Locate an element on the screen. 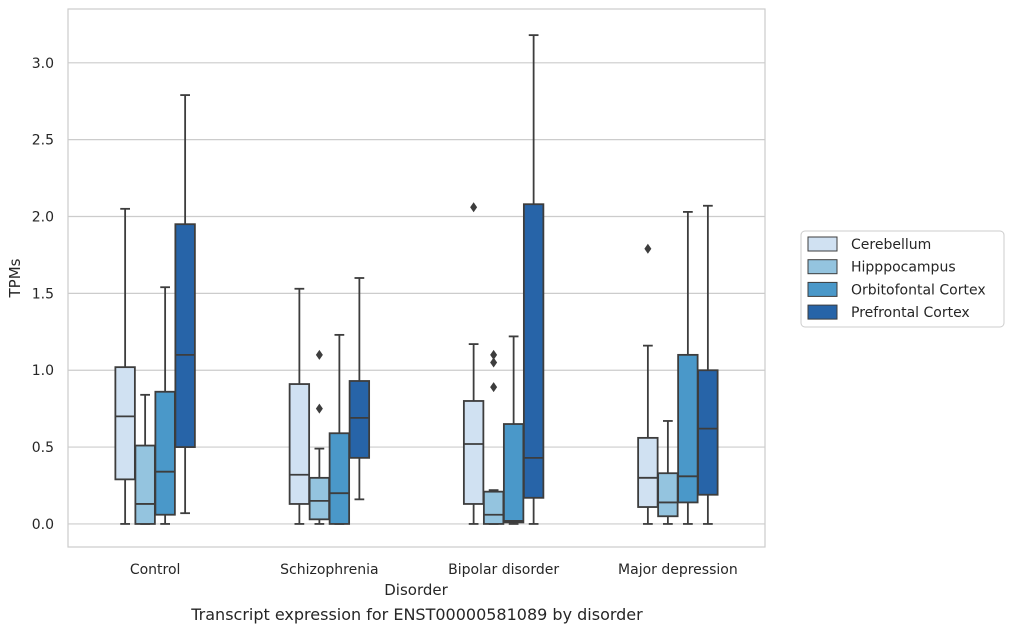 Image resolution: width=1014 pixels, height=634 pixels. legend-label: Orbitofontal Cortex is located at coordinates (918, 290).